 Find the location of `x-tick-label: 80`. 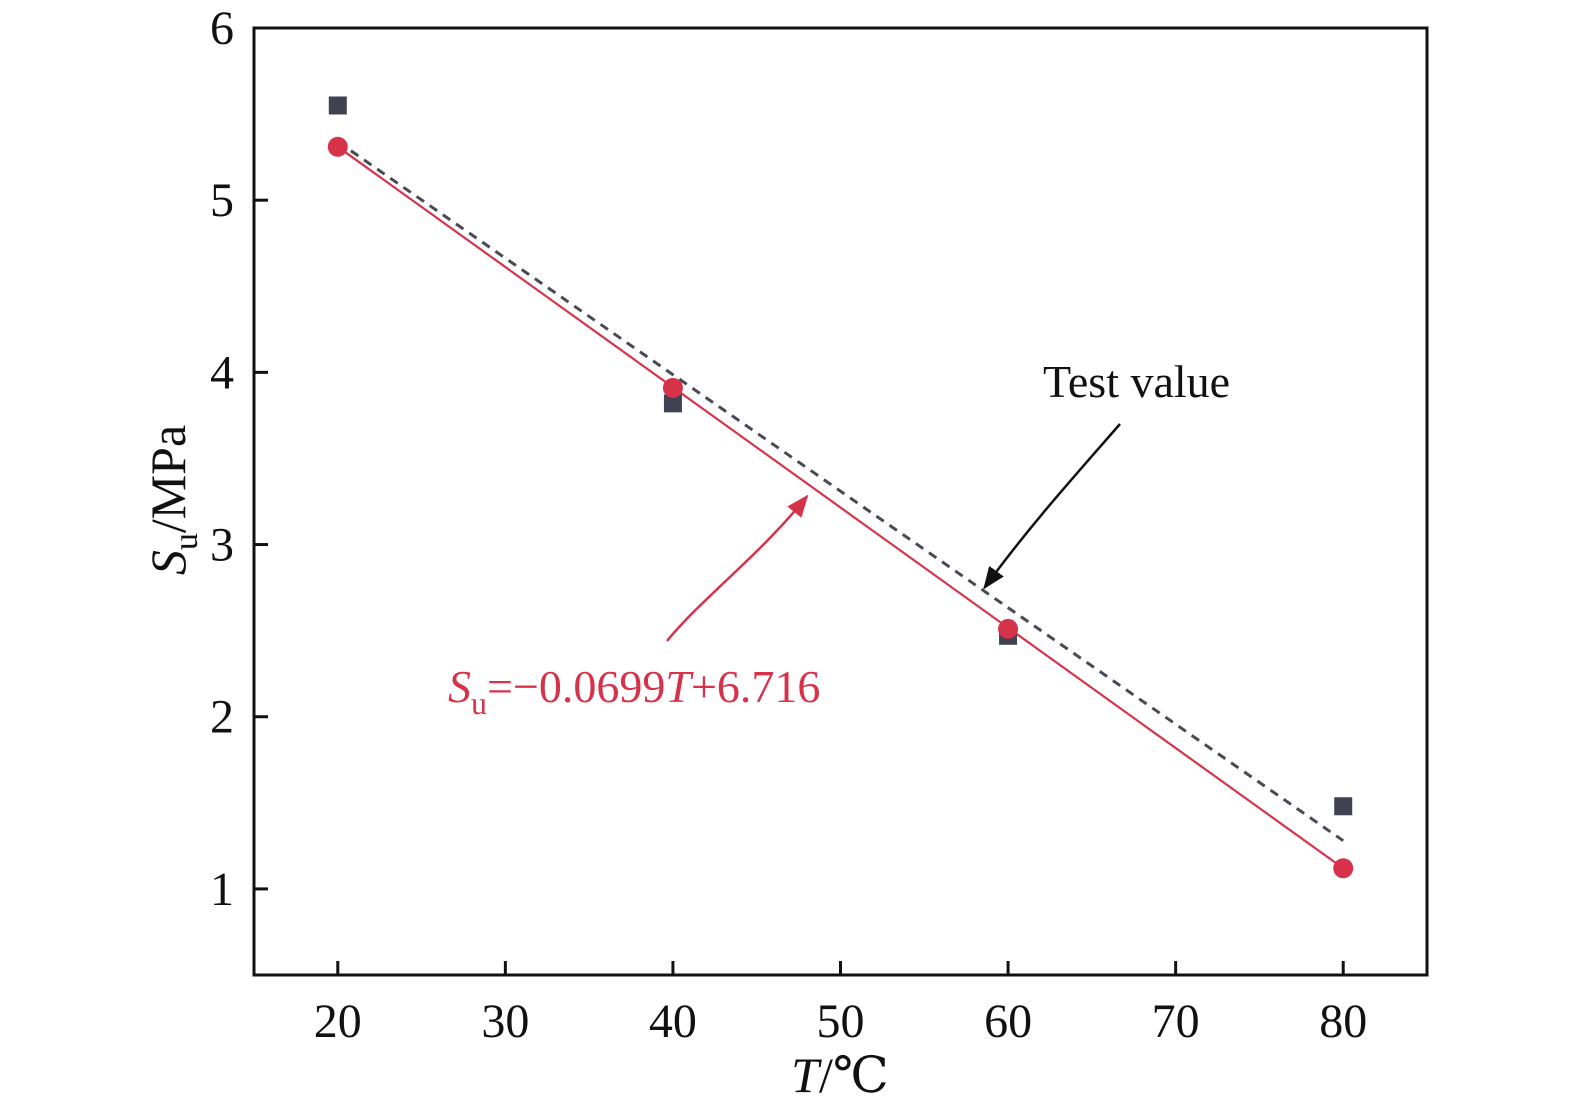

x-tick-label: 80 is located at coordinates (1343, 1021).